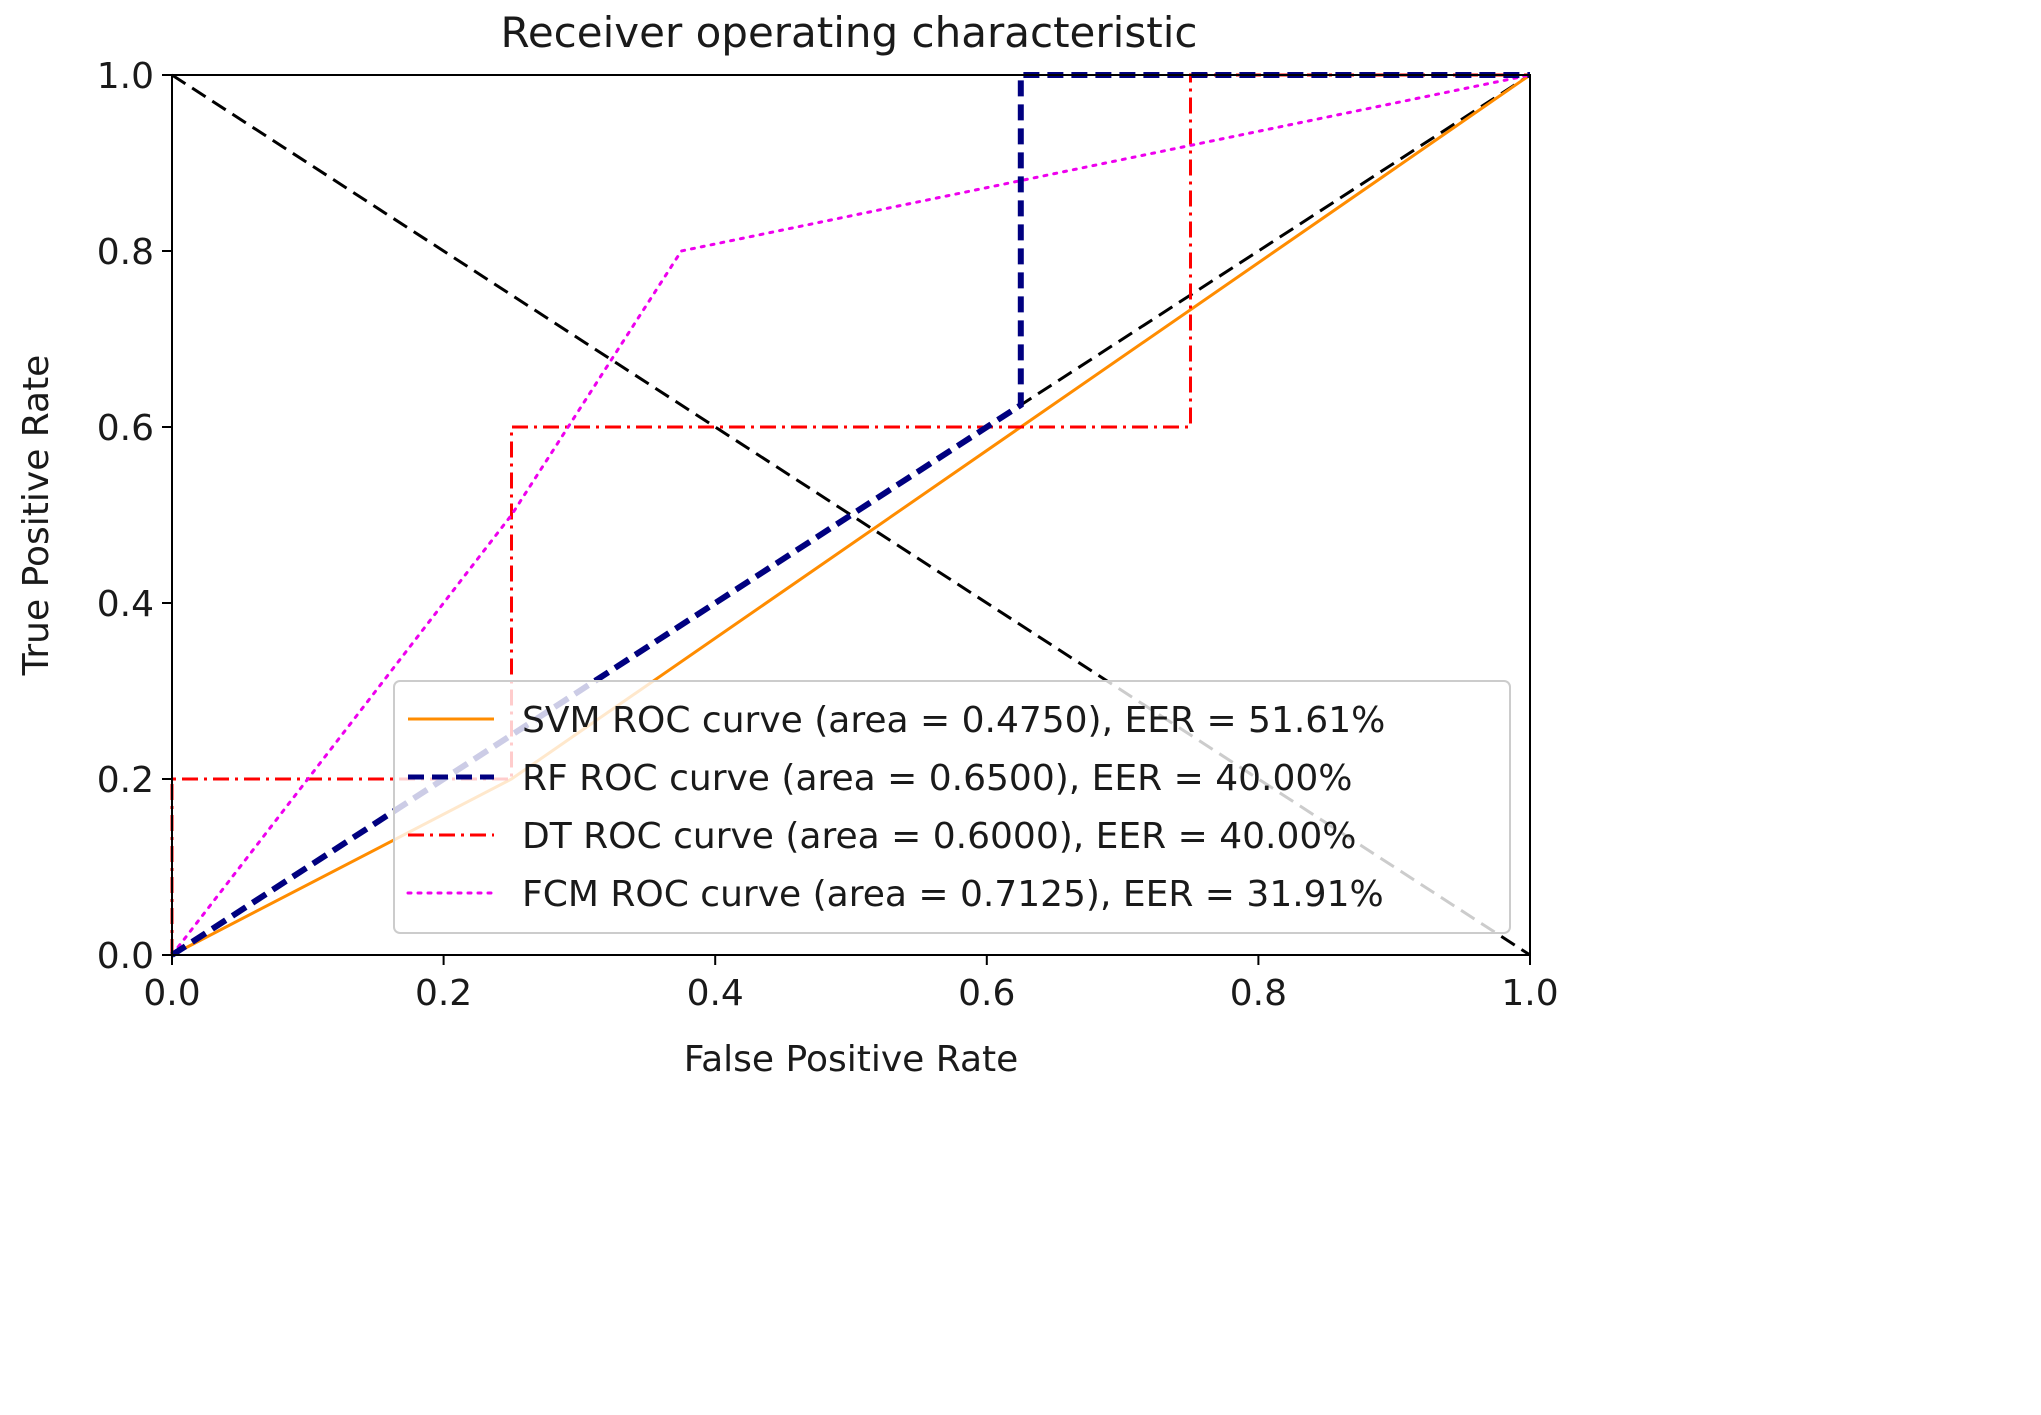  I want to click on y-tick-label: 0.4, so click(125, 604).